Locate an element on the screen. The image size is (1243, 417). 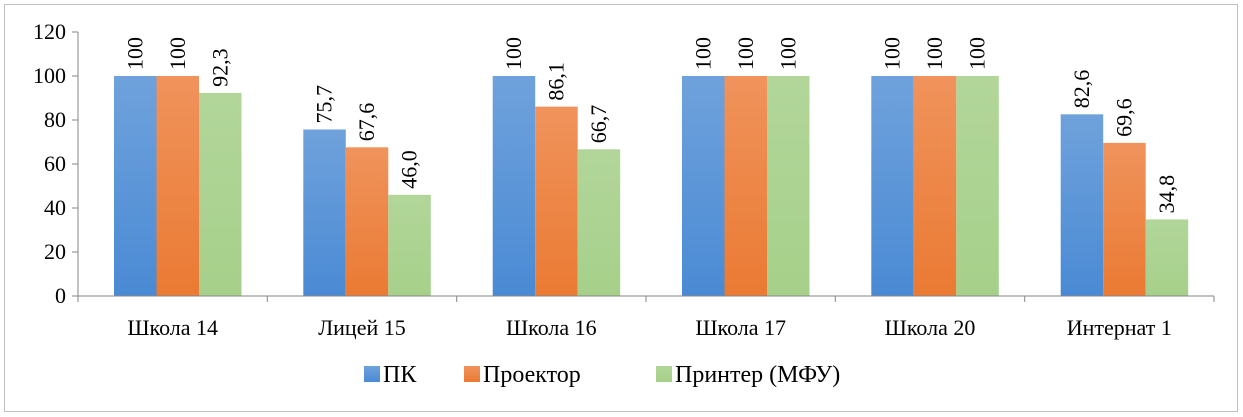
bar-ПК-Школа 14 is located at coordinates (135, 186).